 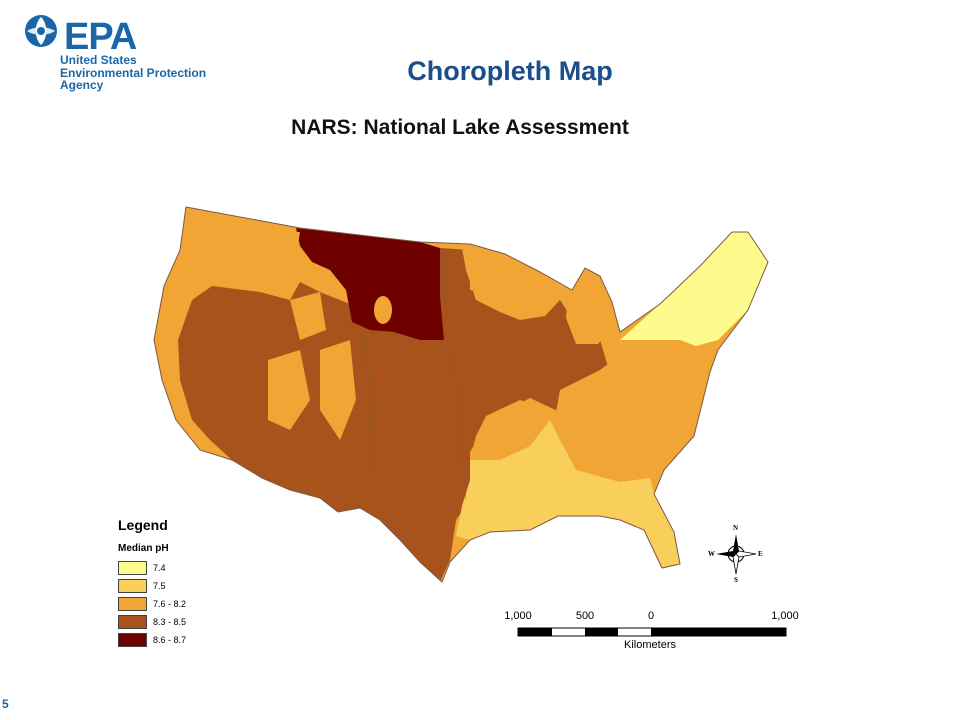 I want to click on logo-wordmark: EPA, so click(x=100, y=37).